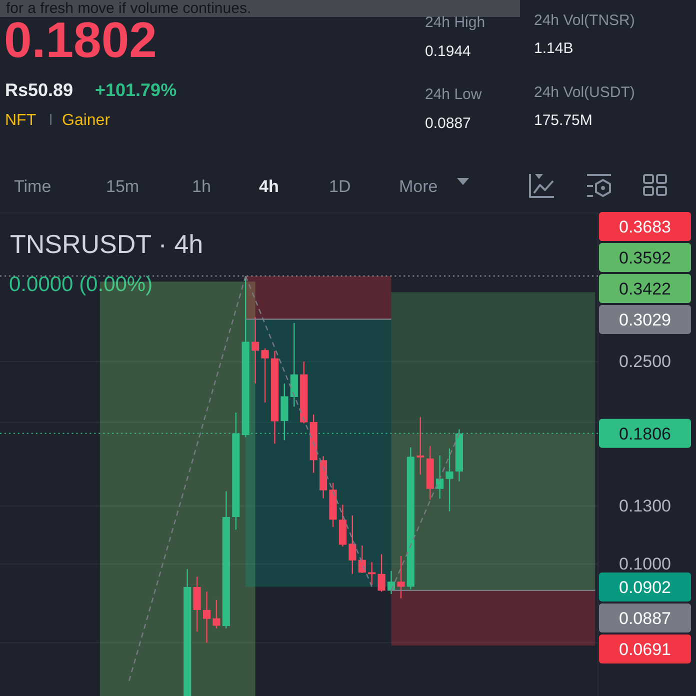  Describe the element at coordinates (453, 94) in the screenshot. I see `text: 24h Low` at that location.